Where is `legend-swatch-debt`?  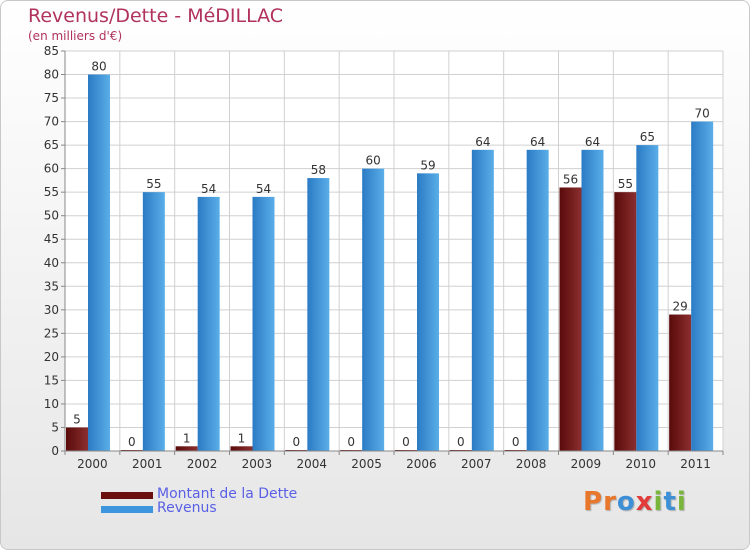 legend-swatch-debt is located at coordinates (127, 495).